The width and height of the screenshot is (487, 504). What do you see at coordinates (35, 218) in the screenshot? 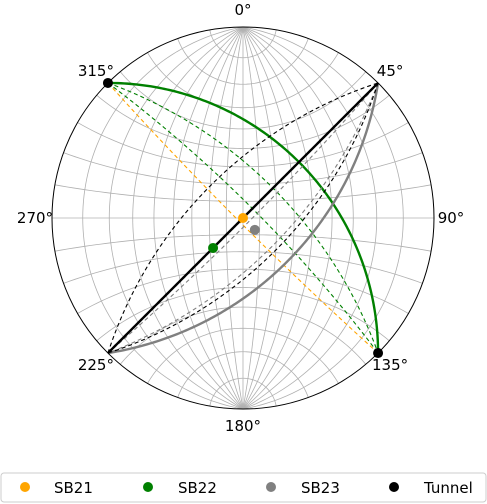
I see `azimuth-tick-label: 270°` at bounding box center [35, 218].